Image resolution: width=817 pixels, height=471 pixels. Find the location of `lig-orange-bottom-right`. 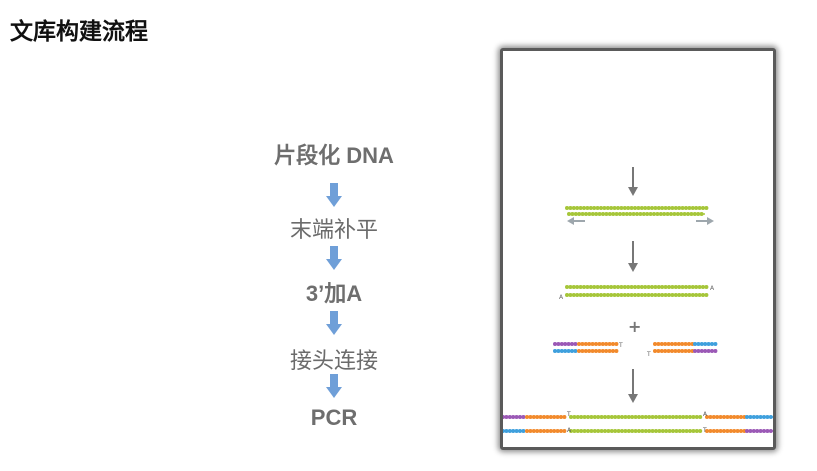

lig-orange-bottom-right is located at coordinates (726, 431).